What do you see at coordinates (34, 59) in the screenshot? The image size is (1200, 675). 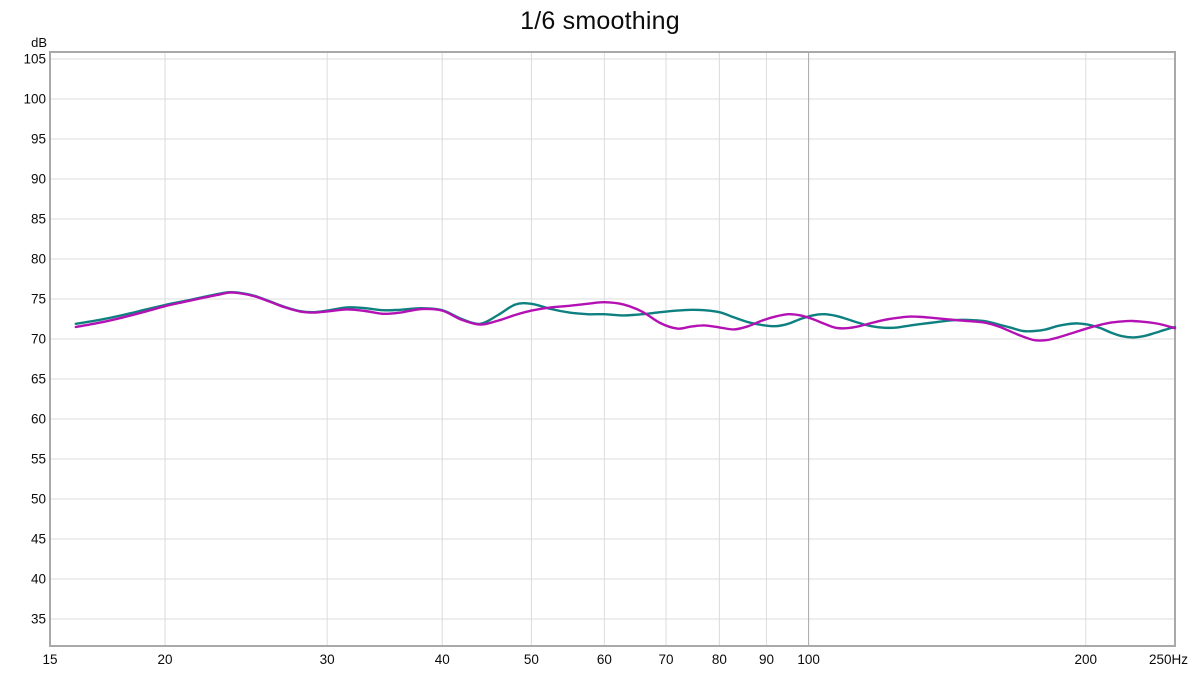 I see `y-tick-label: 105` at bounding box center [34, 59].